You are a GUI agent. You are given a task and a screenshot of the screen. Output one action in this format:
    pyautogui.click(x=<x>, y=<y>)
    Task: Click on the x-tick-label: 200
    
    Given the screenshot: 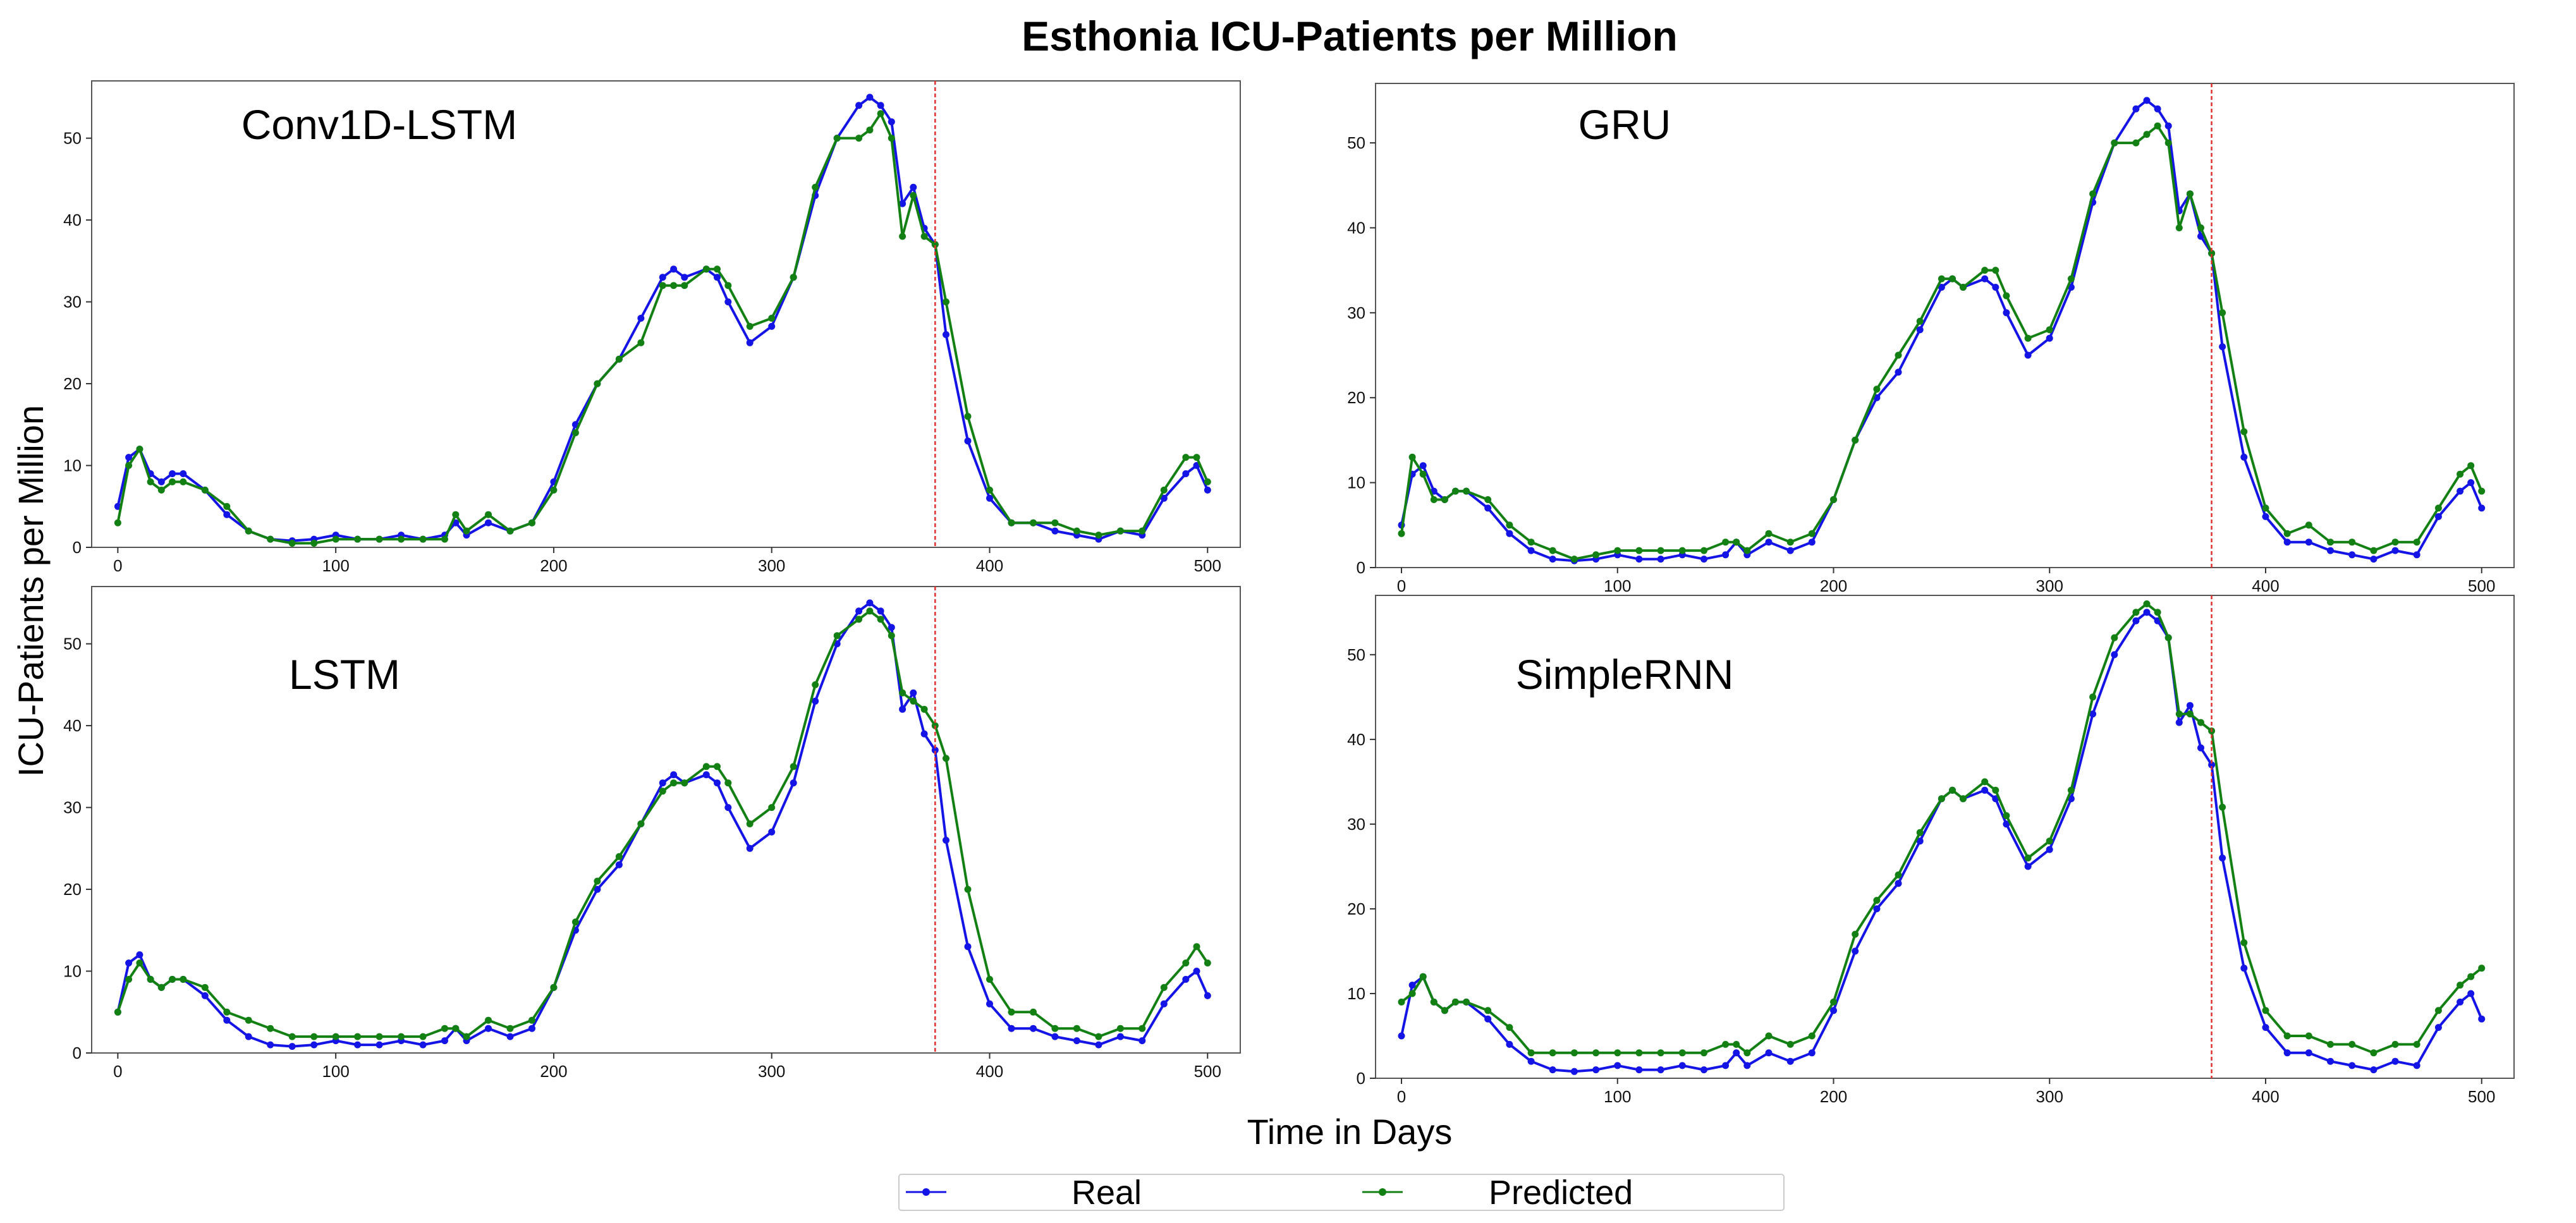 What is the action you would take?
    pyautogui.click(x=553, y=565)
    